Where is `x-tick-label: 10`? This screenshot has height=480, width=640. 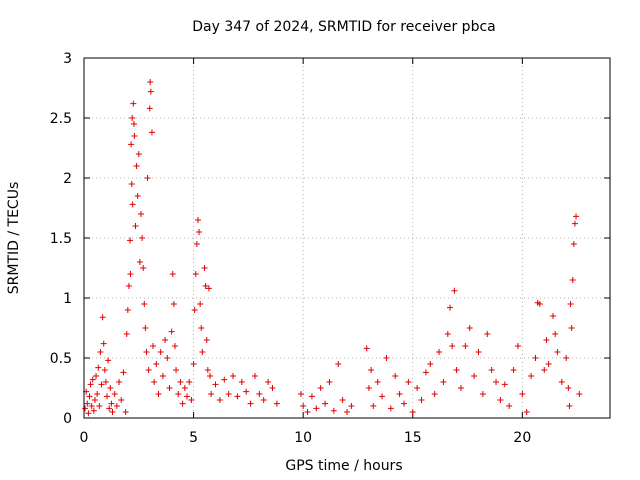
x-tick-label: 10 is located at coordinates (303, 438).